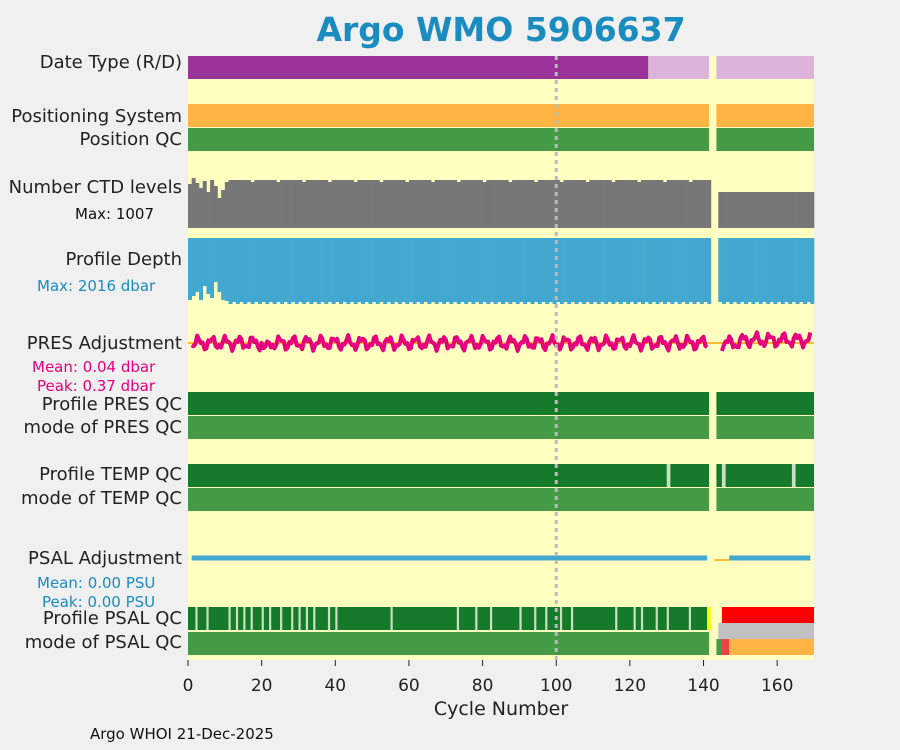 The image size is (900, 750). Describe the element at coordinates (104, 343) in the screenshot. I see `label-pres-adjustment: PRES Adjustment` at that location.